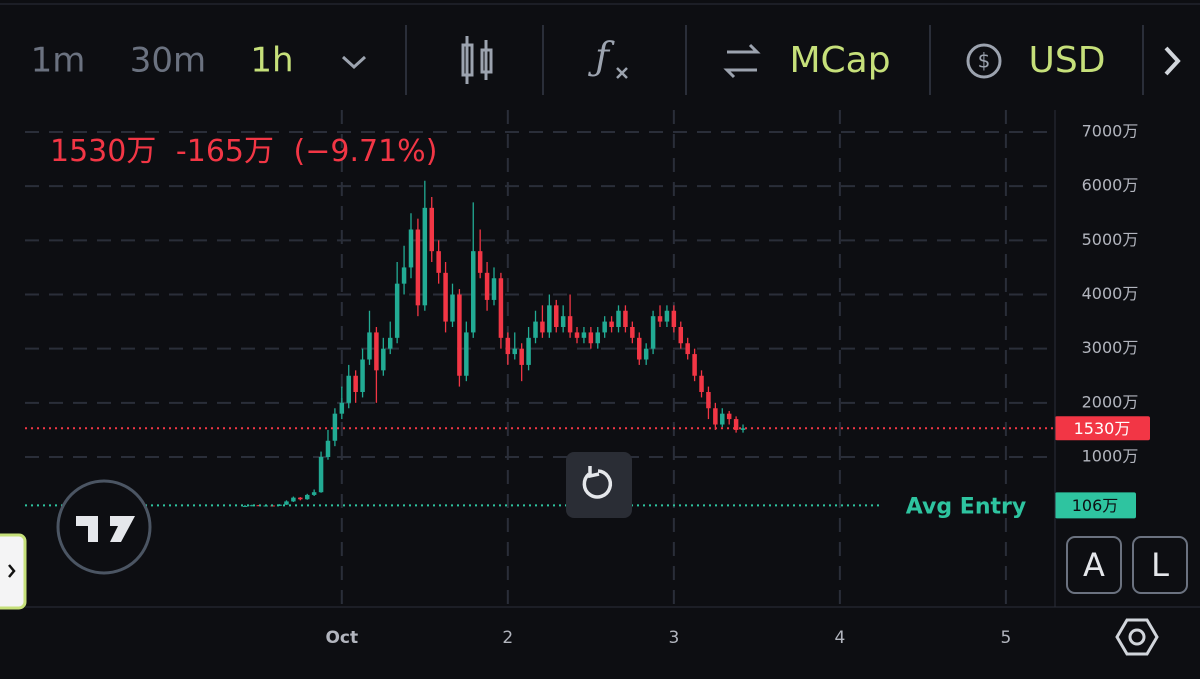 Image resolution: width=1200 pixels, height=679 pixels. What do you see at coordinates (103, 151) in the screenshot?
I see `legend-price: 1530万` at bounding box center [103, 151].